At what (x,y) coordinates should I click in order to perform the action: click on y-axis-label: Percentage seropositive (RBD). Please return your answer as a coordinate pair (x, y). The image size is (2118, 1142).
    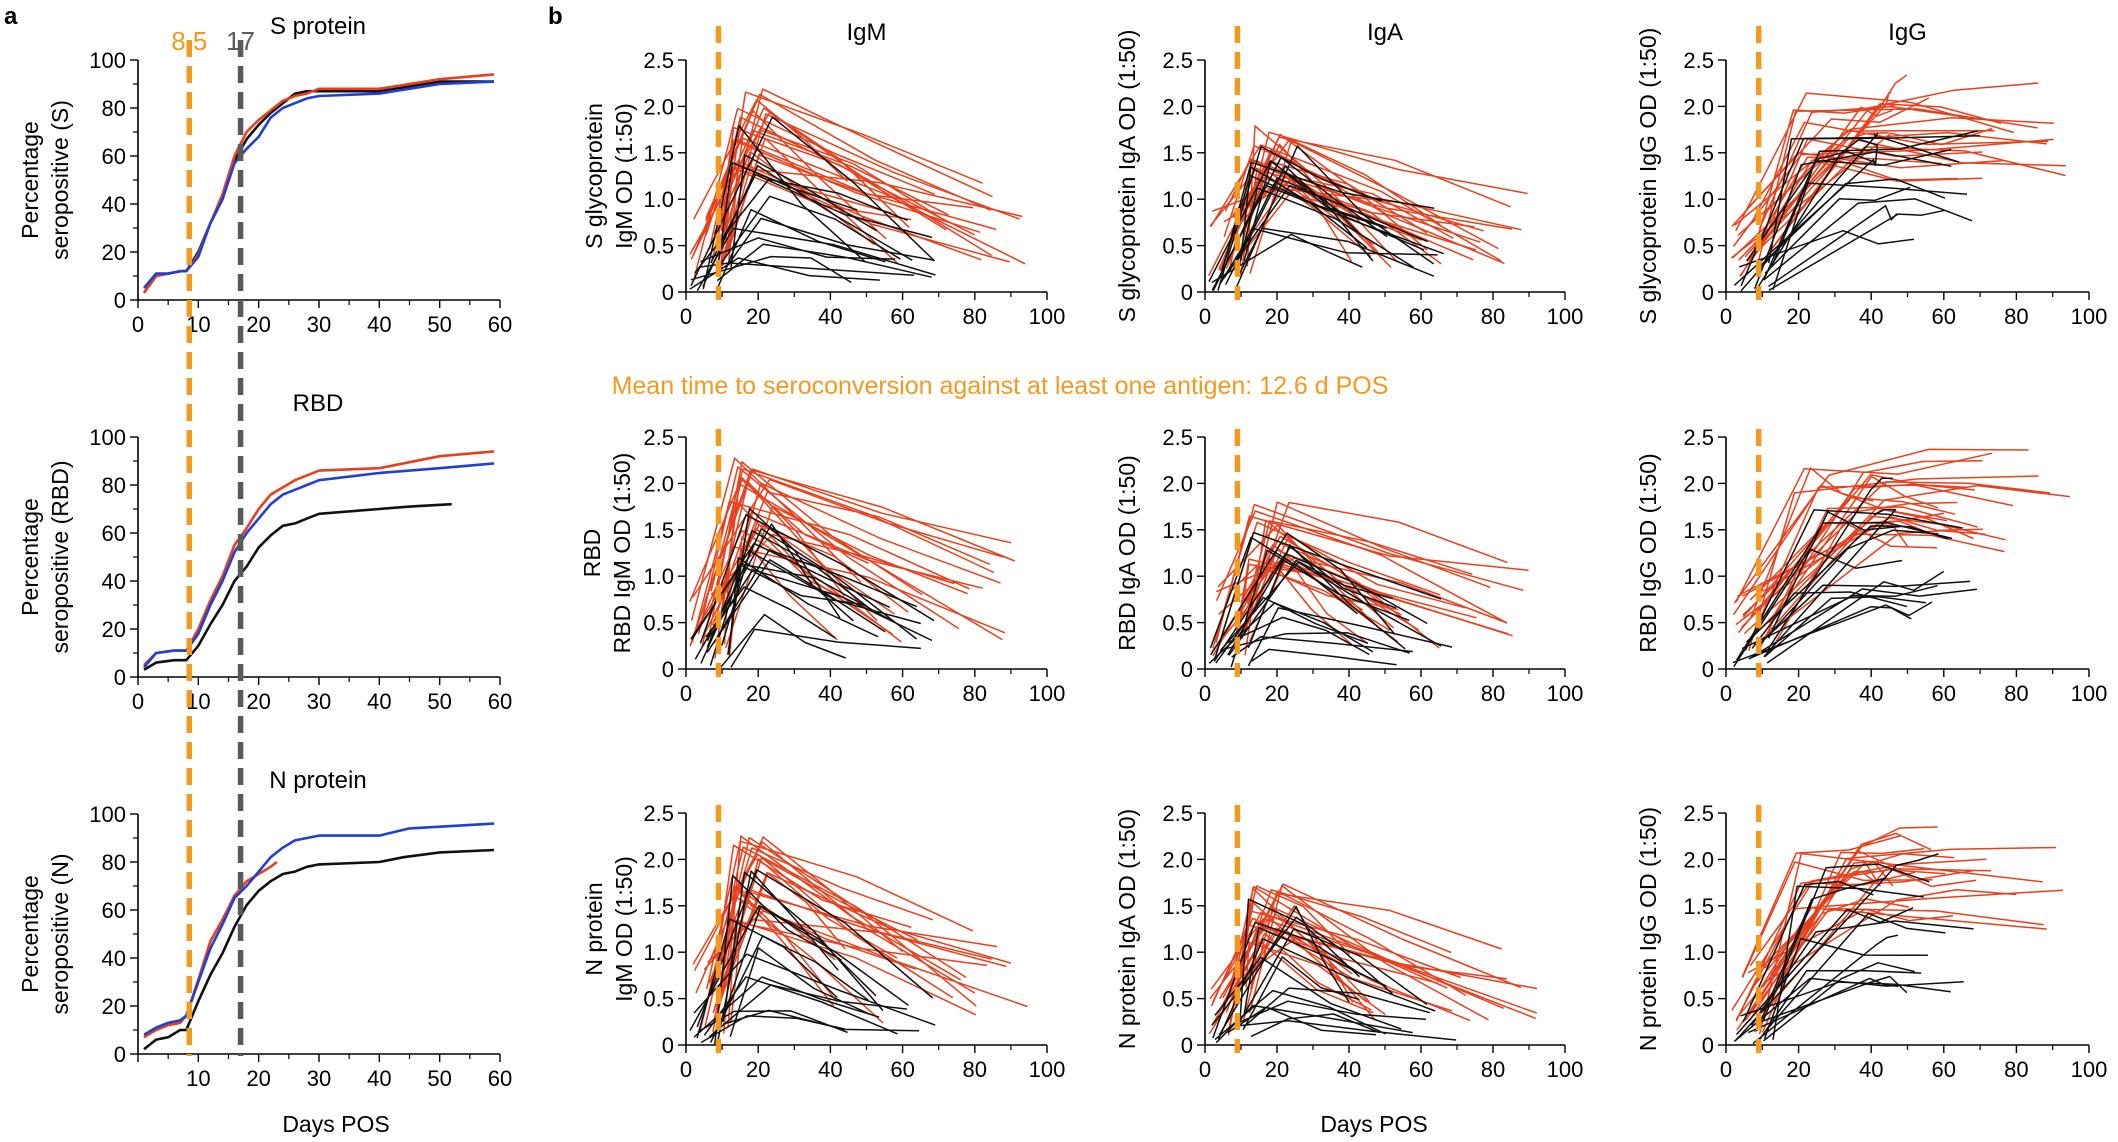
    Looking at the image, I should click on (45, 557).